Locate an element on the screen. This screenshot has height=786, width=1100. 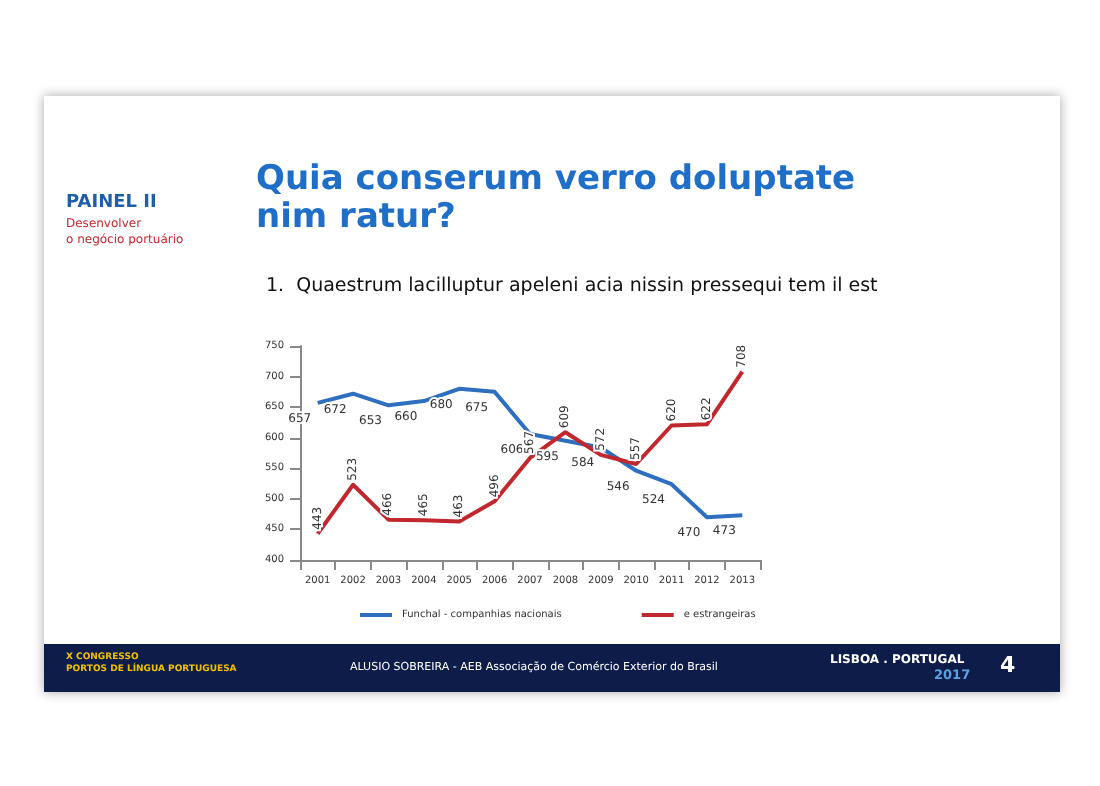
chart-title: Quia conserum verro doluptate nim ratur? is located at coordinates (556, 198).